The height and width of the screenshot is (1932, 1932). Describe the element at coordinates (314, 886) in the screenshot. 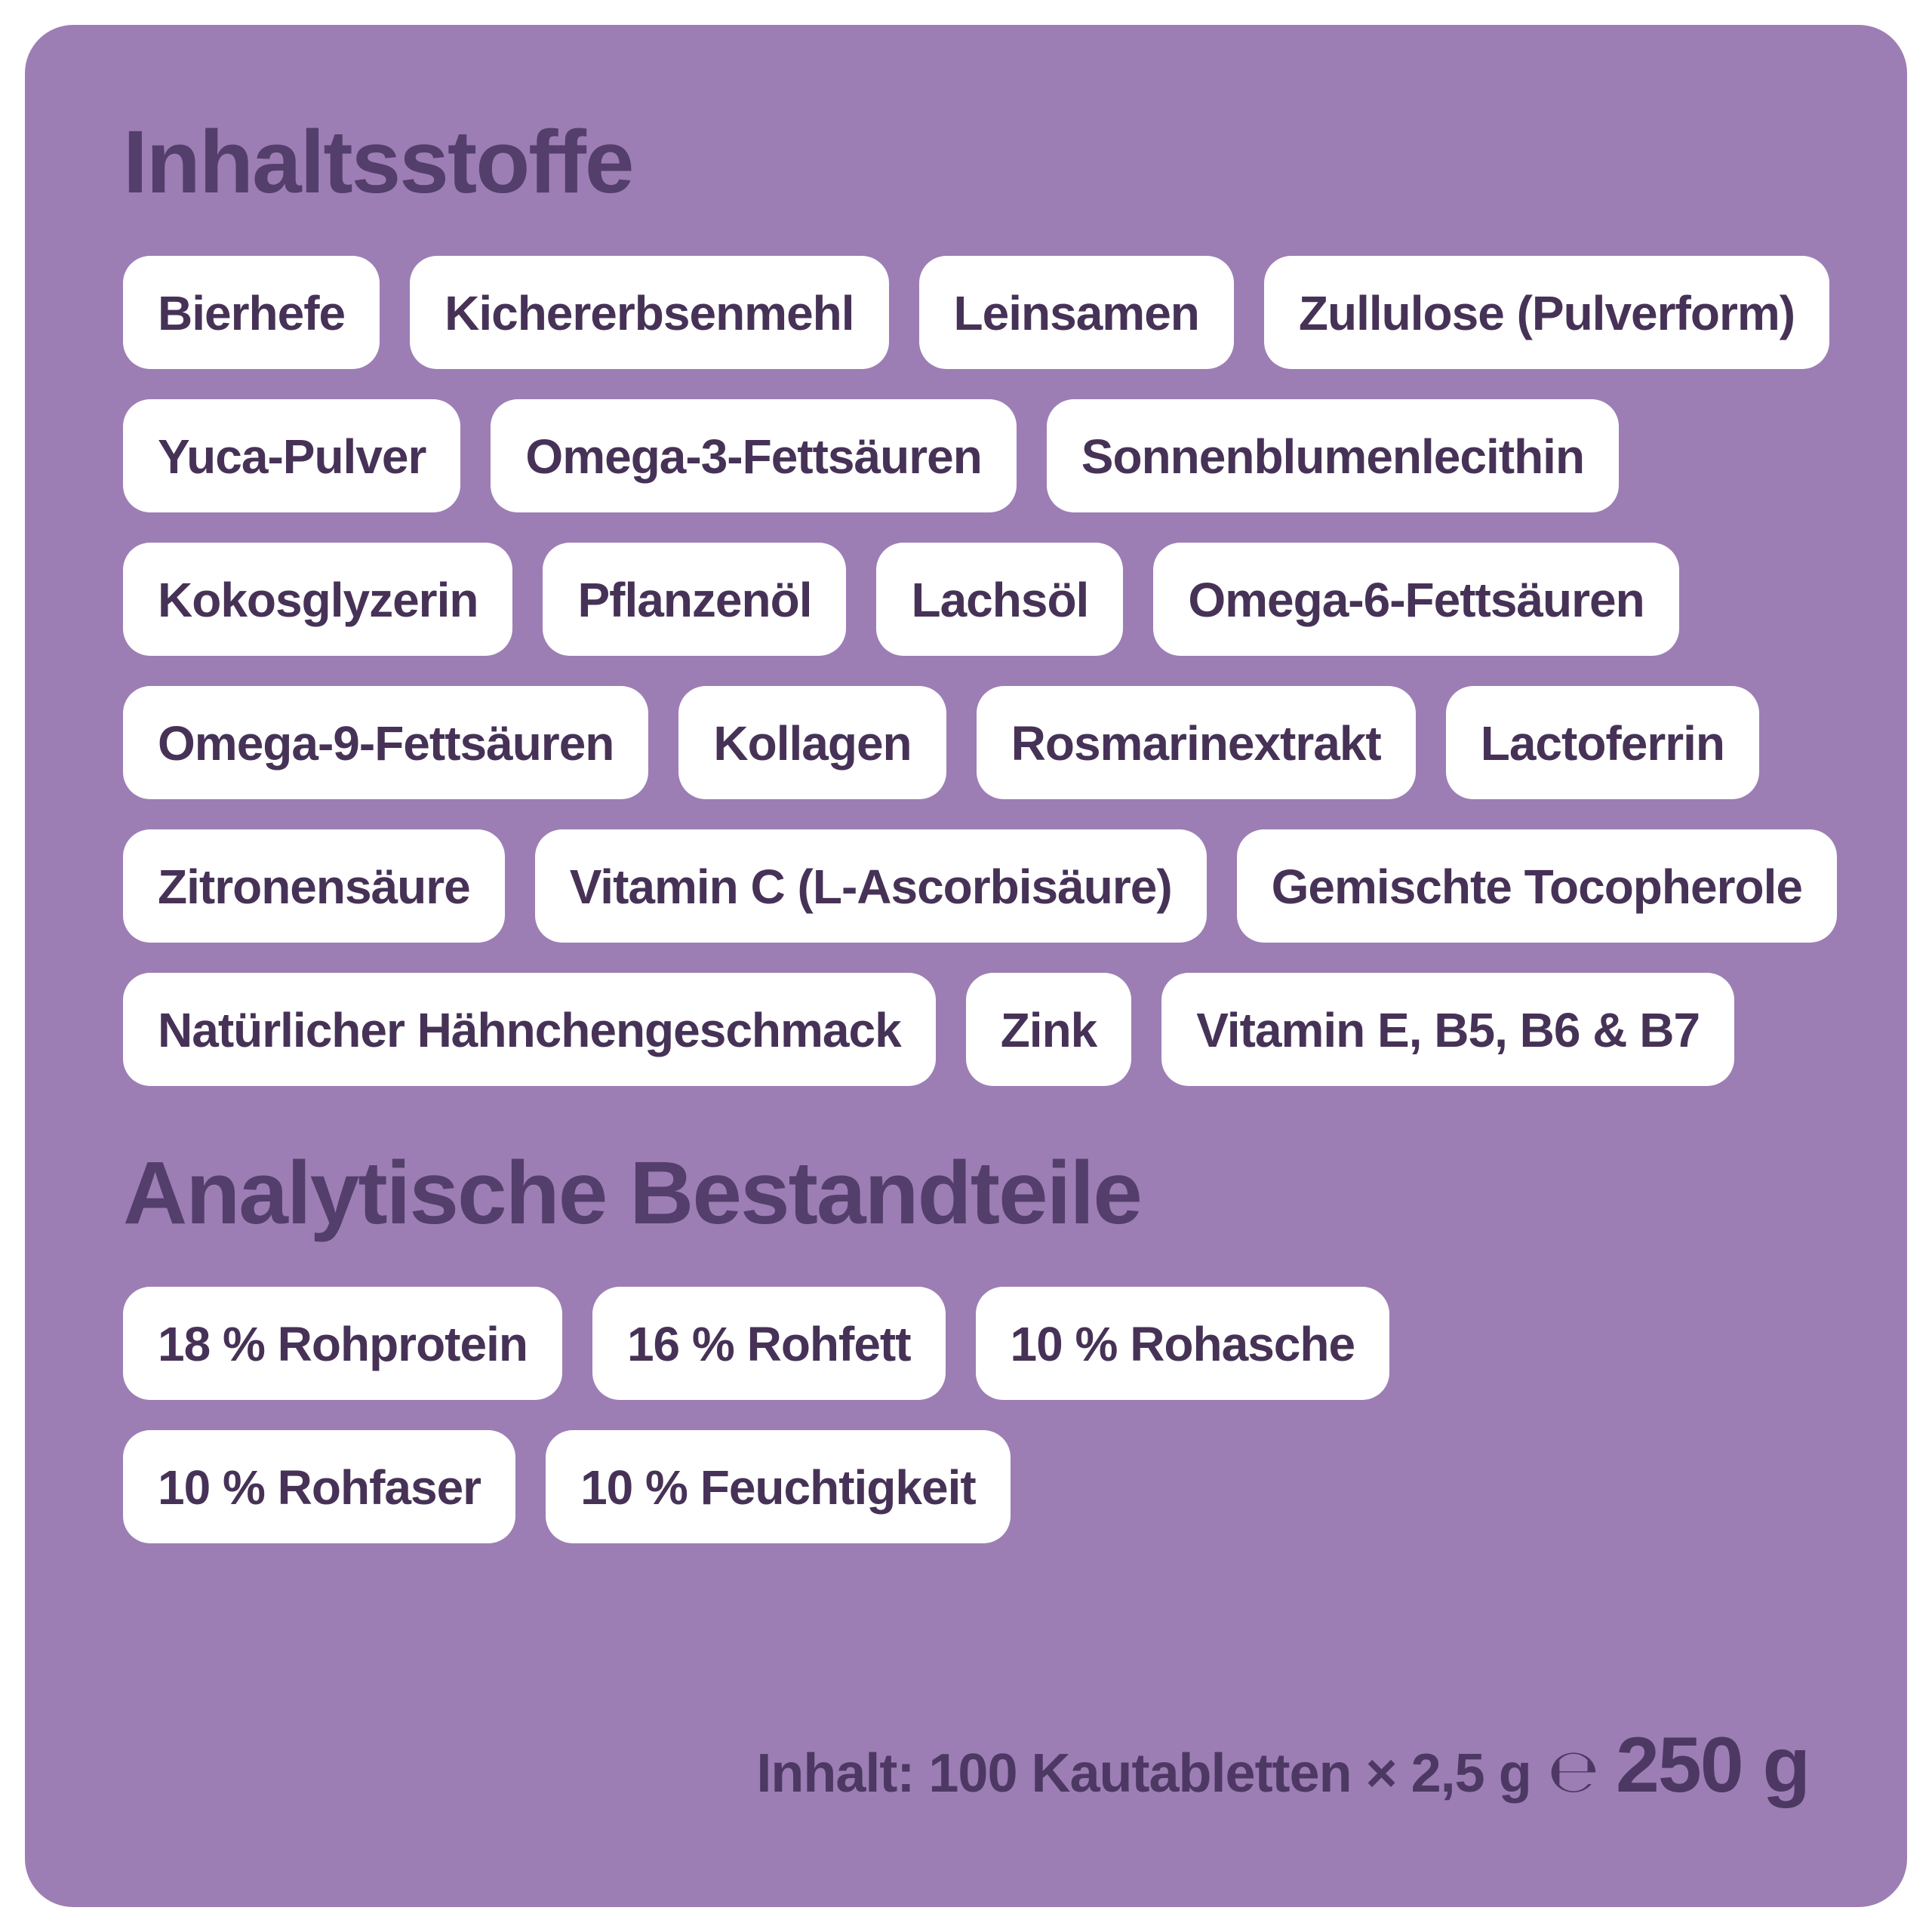

I see `ingredient-tag: Zitronensäure` at that location.